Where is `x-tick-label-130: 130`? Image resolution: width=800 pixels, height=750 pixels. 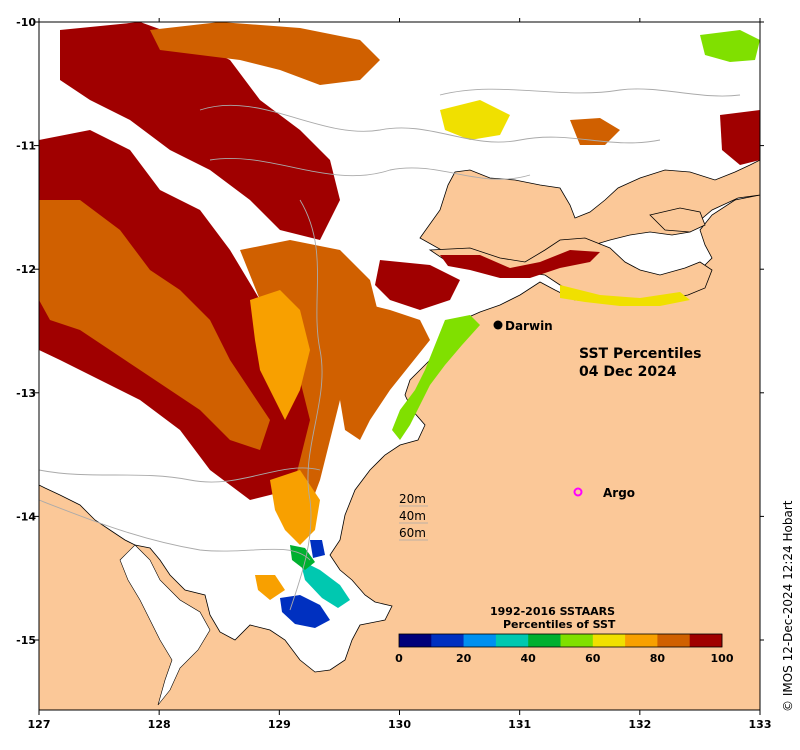 x-tick-label-130: 130 is located at coordinates (399, 724).